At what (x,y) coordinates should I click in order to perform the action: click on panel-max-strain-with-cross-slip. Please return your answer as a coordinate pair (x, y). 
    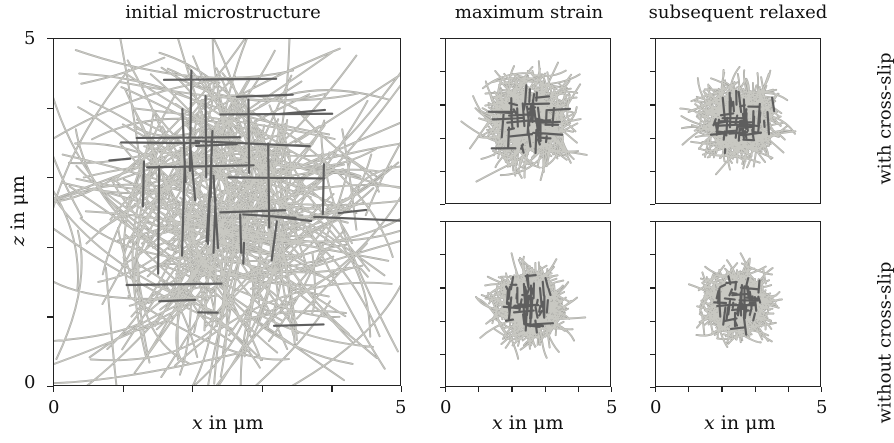
    Looking at the image, I should click on (528, 121).